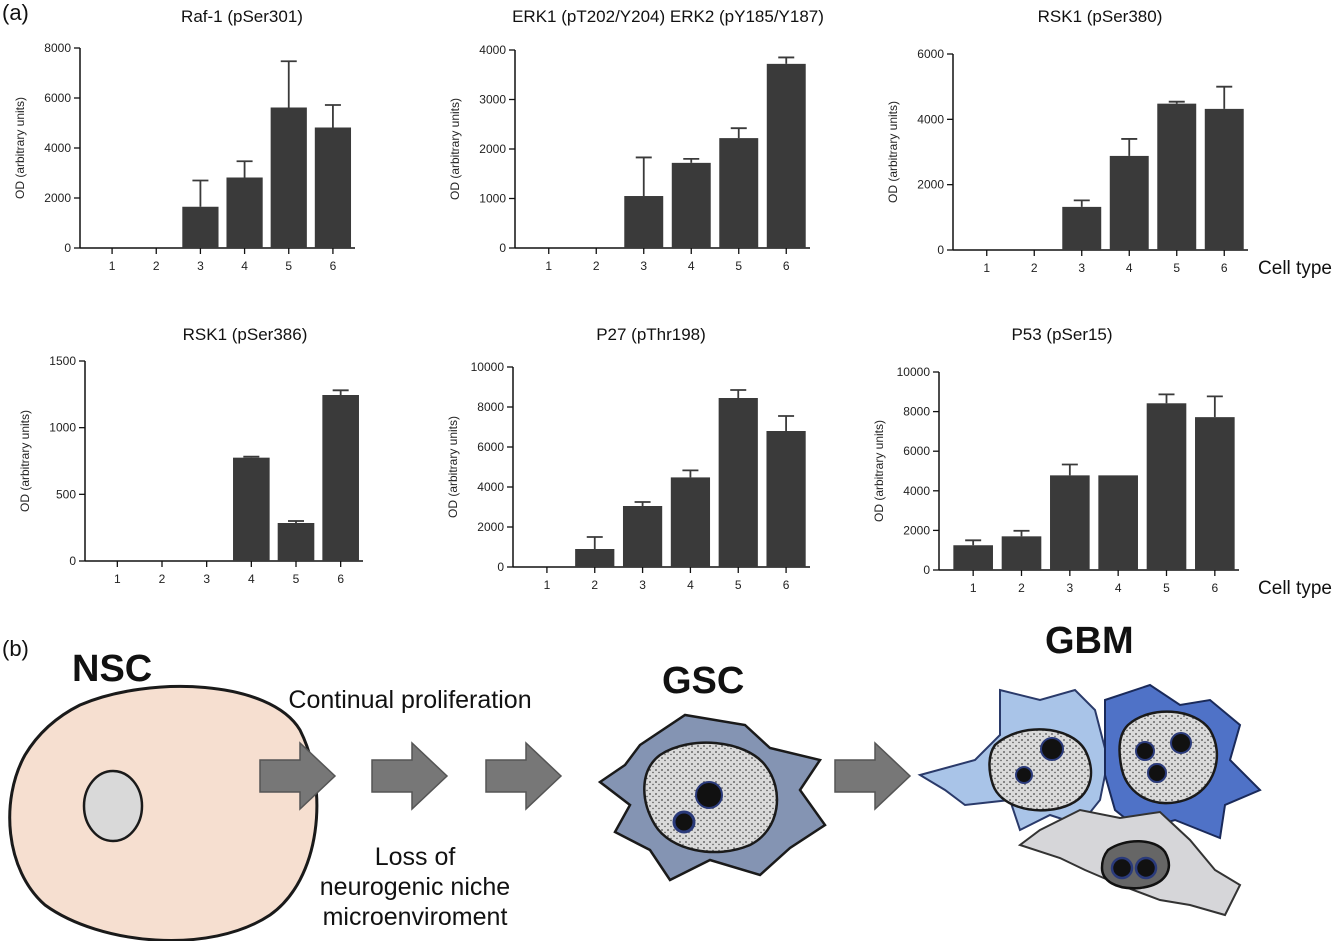  I want to click on panel-a-label: (a), so click(15, 12).